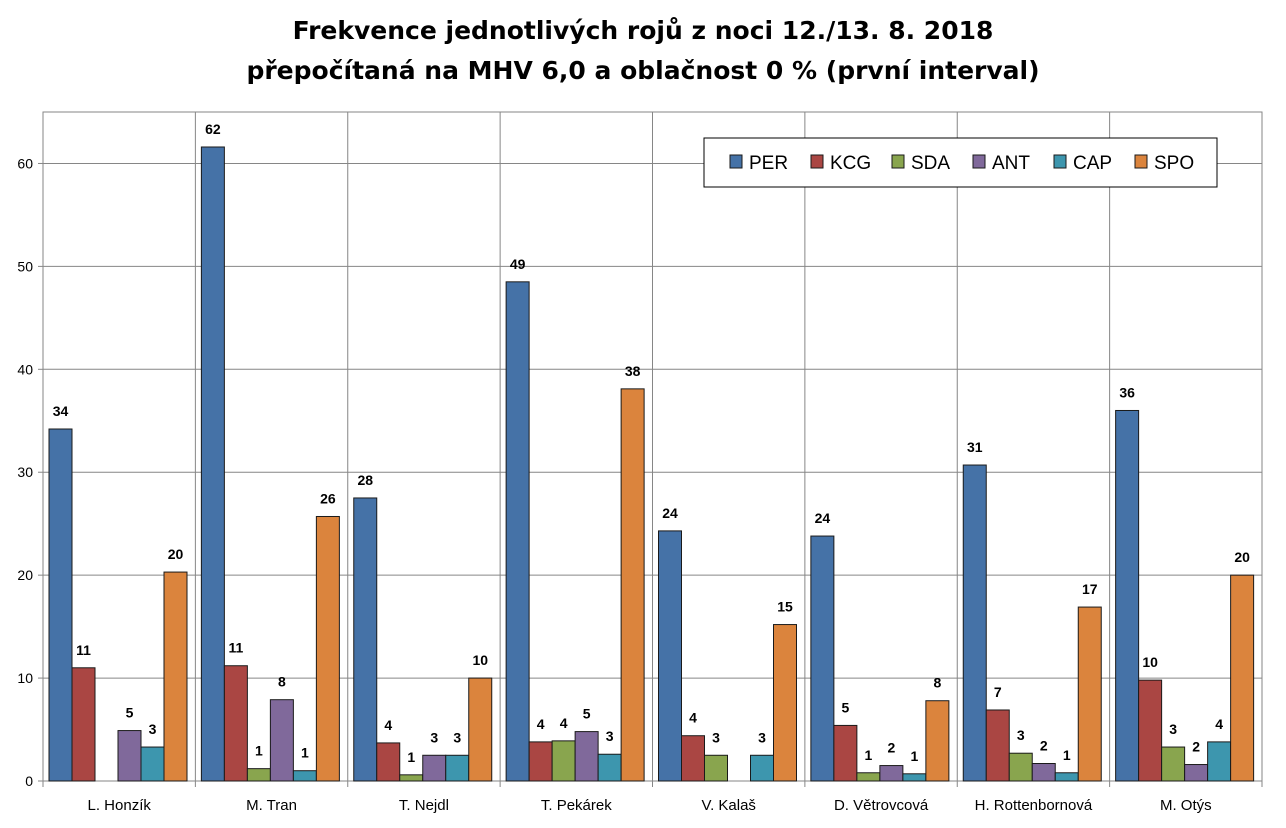  What do you see at coordinates (480, 660) in the screenshot?
I see `data-label-spo: 10` at bounding box center [480, 660].